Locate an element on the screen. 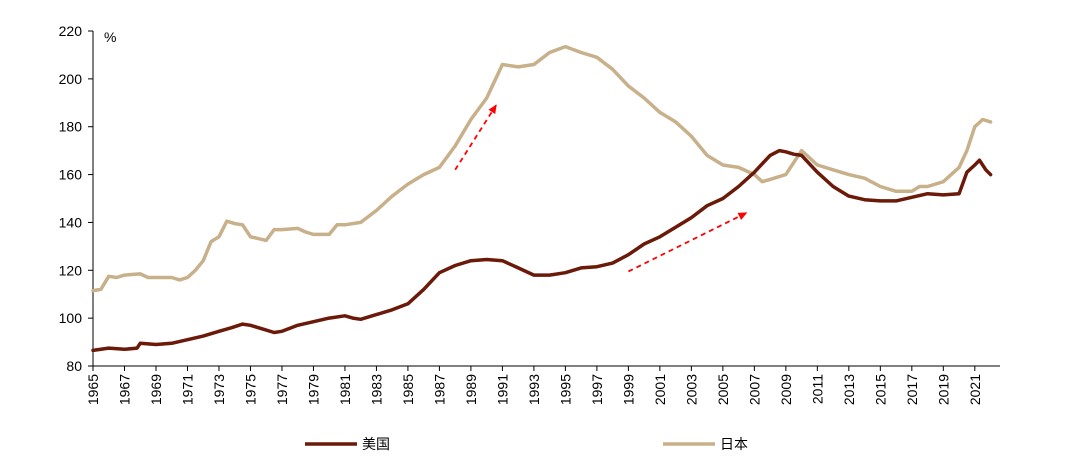 Image resolution: width=1080 pixels, height=459 pixels. x-tick-label: 1985 is located at coordinates (408, 389).